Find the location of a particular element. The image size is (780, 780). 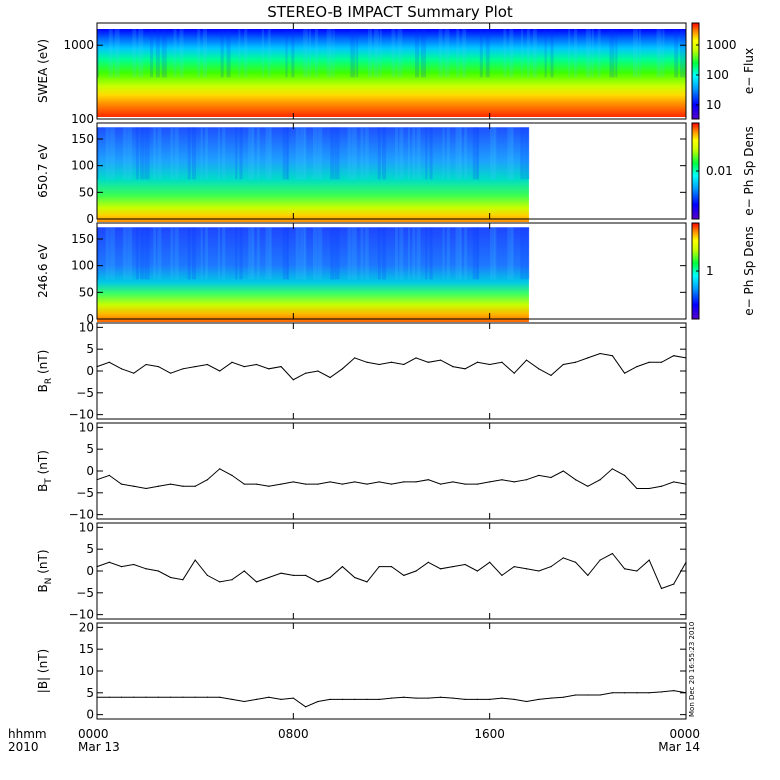

y-tick-label: 1000 is located at coordinates (78, 45).